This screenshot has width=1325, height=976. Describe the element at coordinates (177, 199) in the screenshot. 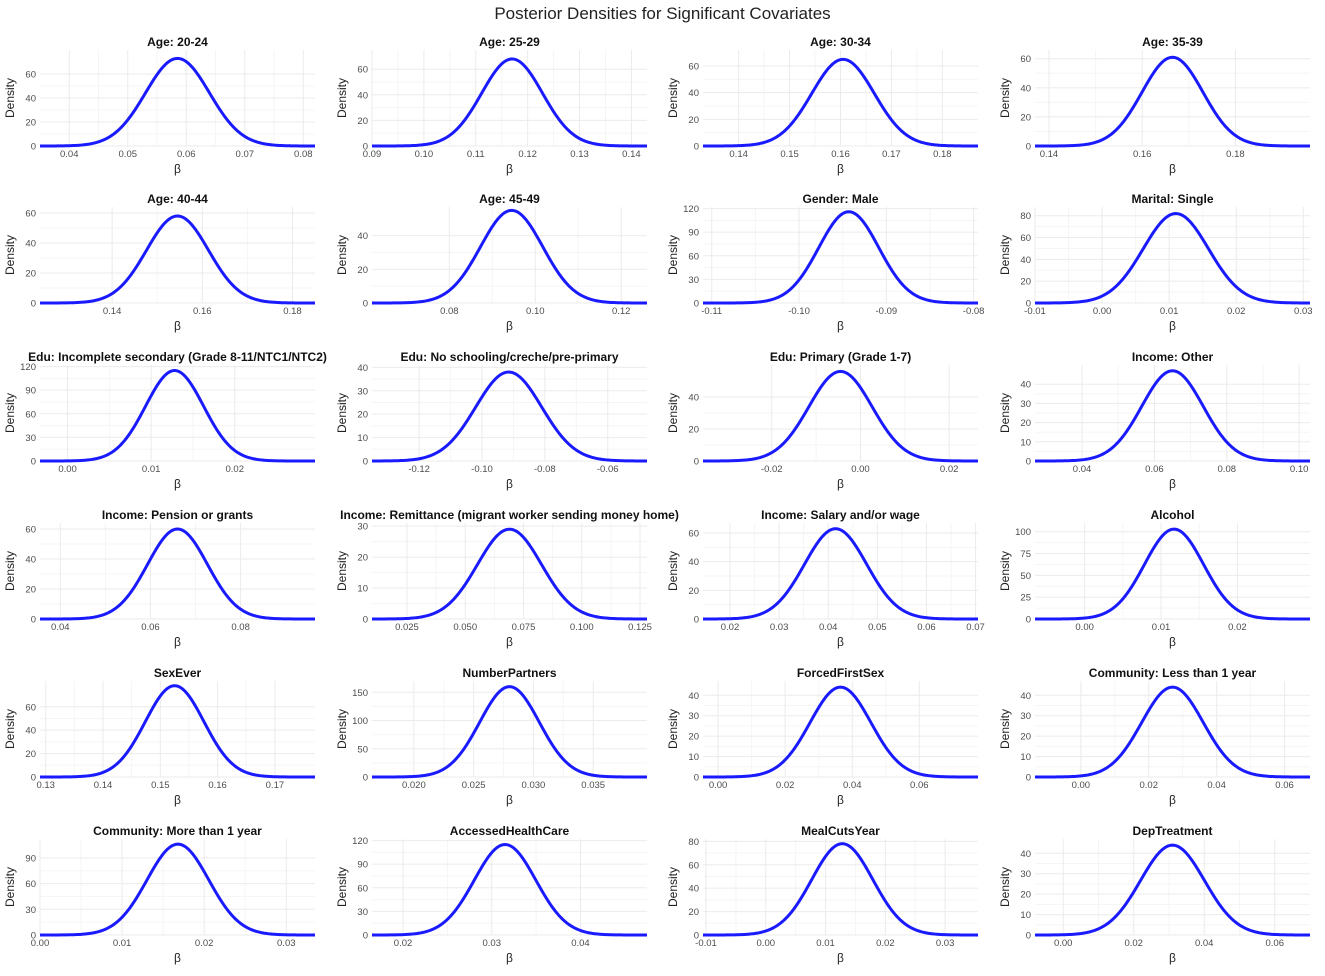

I see `panel-title: Age: 40-44` at that location.